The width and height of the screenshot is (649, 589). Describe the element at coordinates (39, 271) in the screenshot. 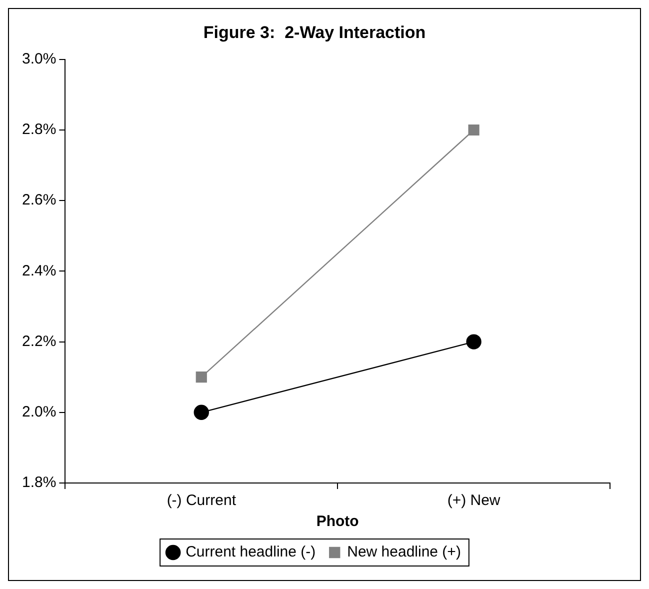

I see `y-tick-label: 2.4%` at that location.